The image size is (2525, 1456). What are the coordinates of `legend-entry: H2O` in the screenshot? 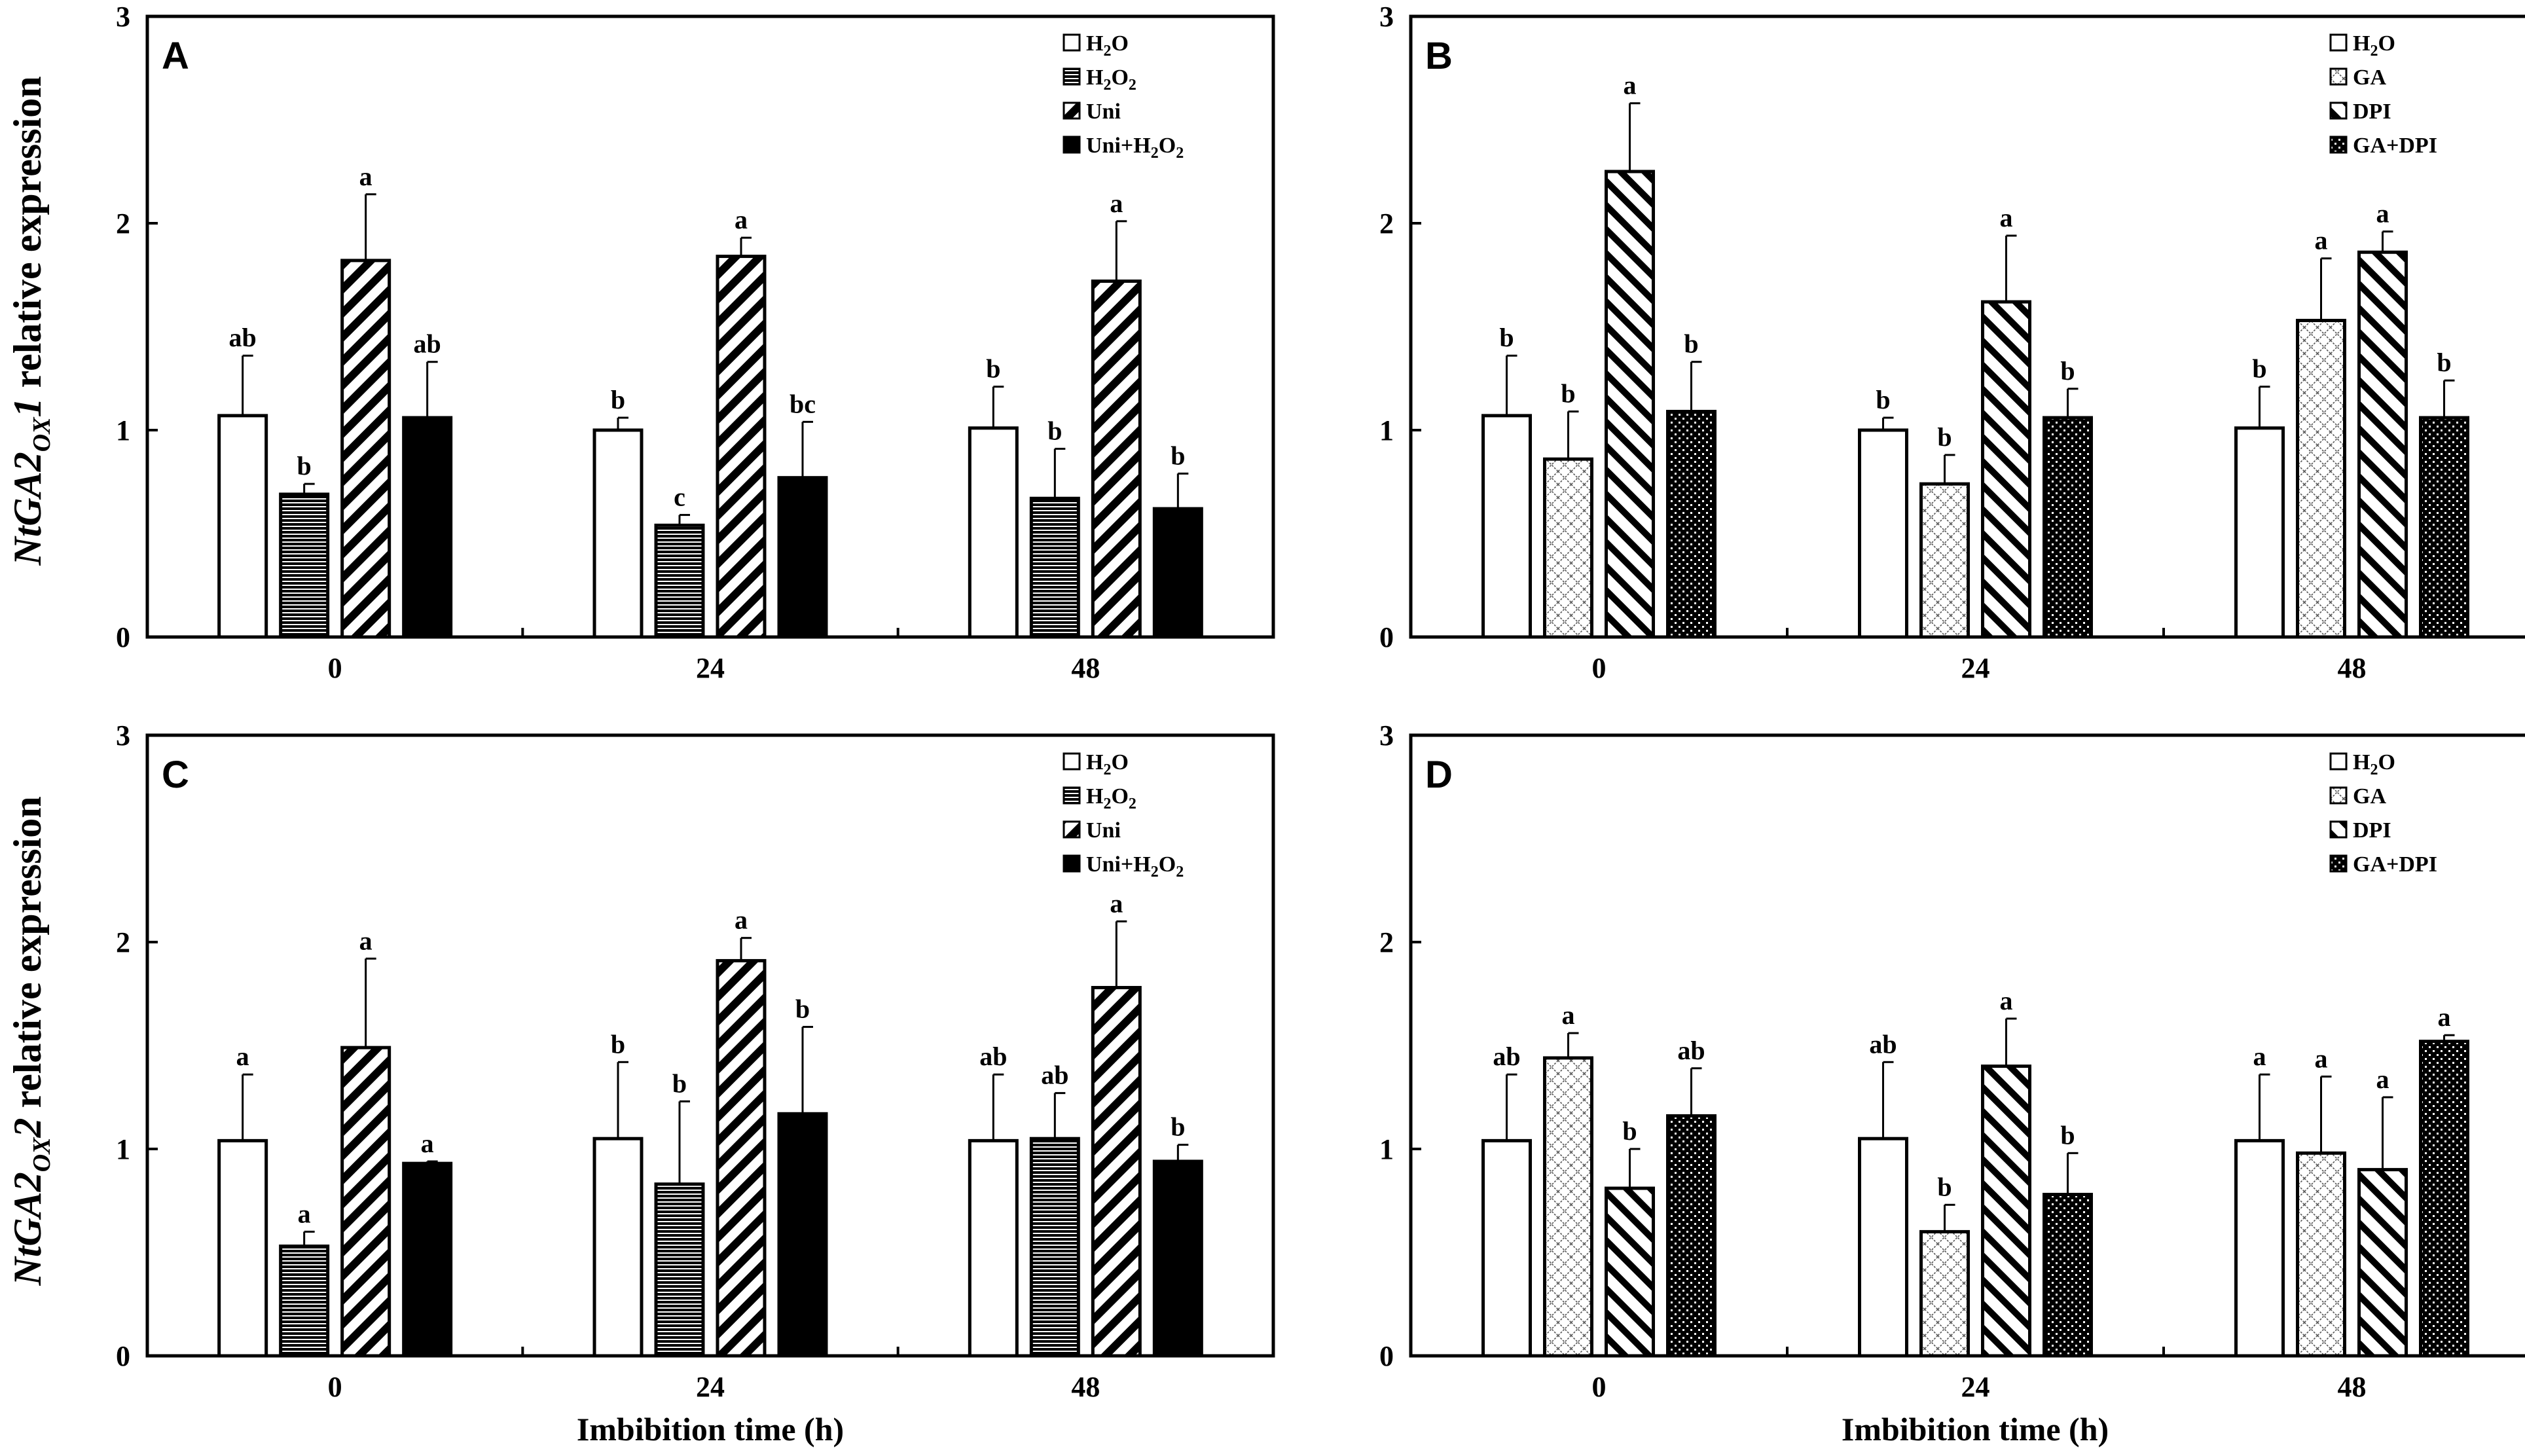 It's located at (2374, 45).